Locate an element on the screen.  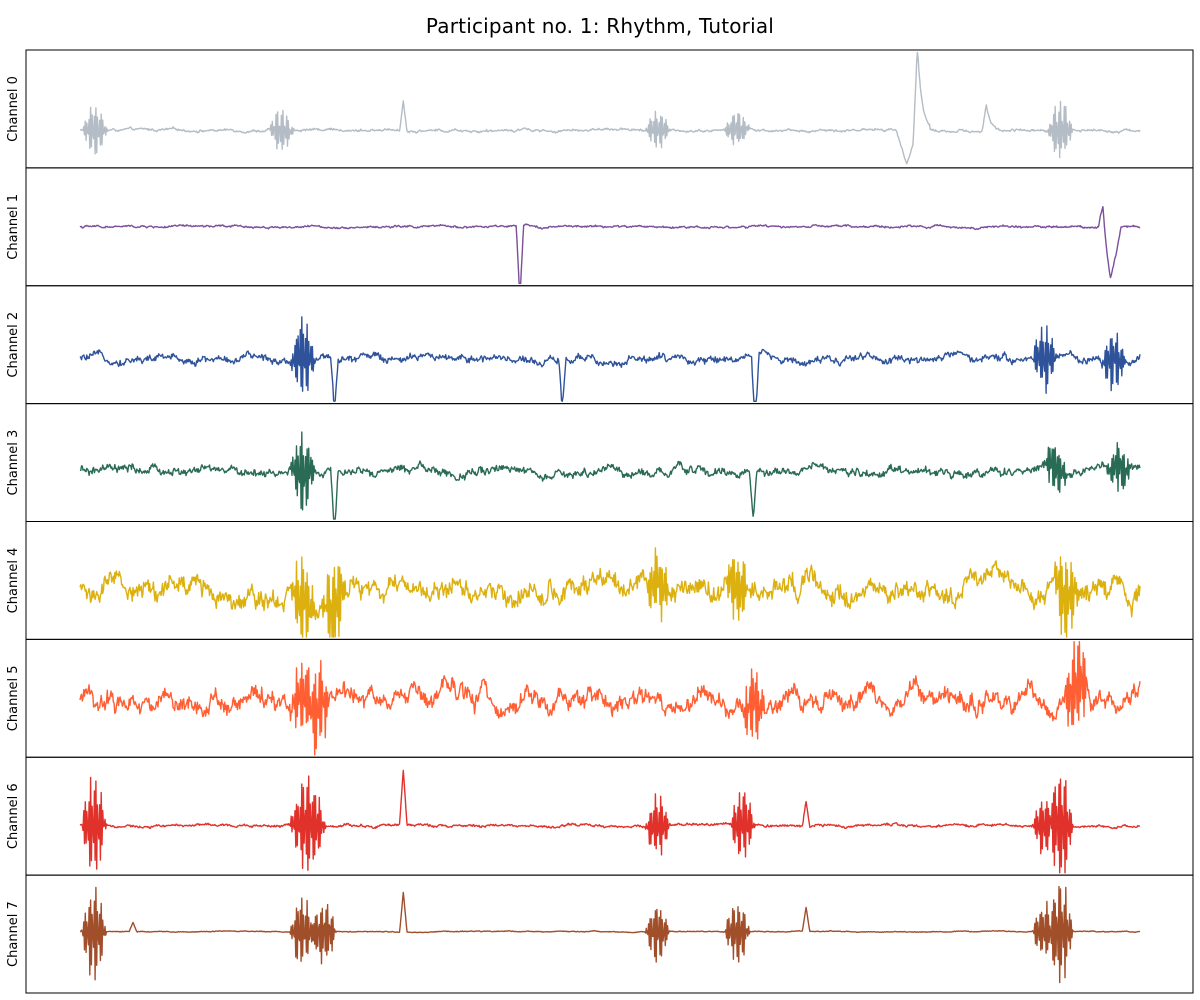
channel-panel: Channel 4 is located at coordinates (600, 580).